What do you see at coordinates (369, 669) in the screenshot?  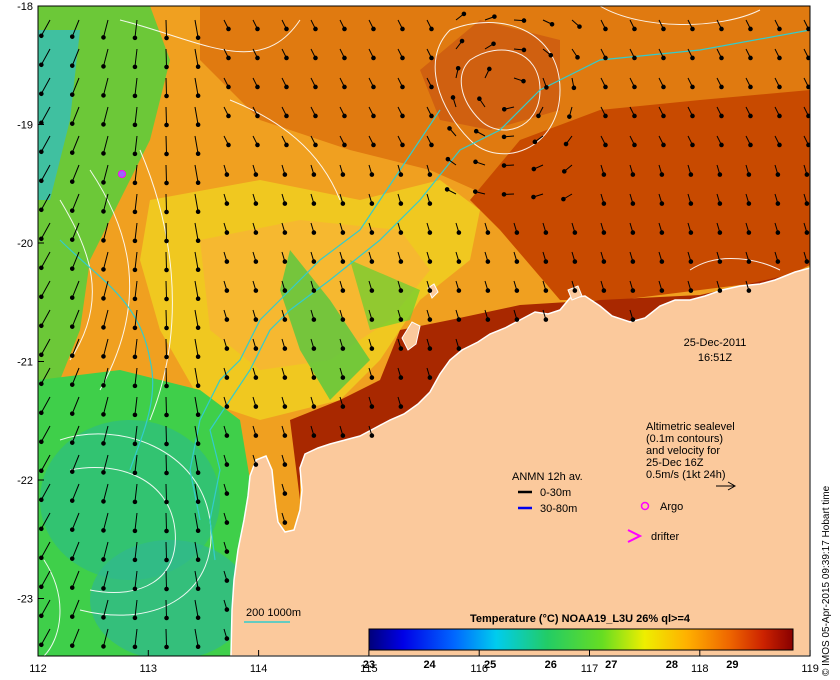 I see `lon-tick-label: 115` at bounding box center [369, 669].